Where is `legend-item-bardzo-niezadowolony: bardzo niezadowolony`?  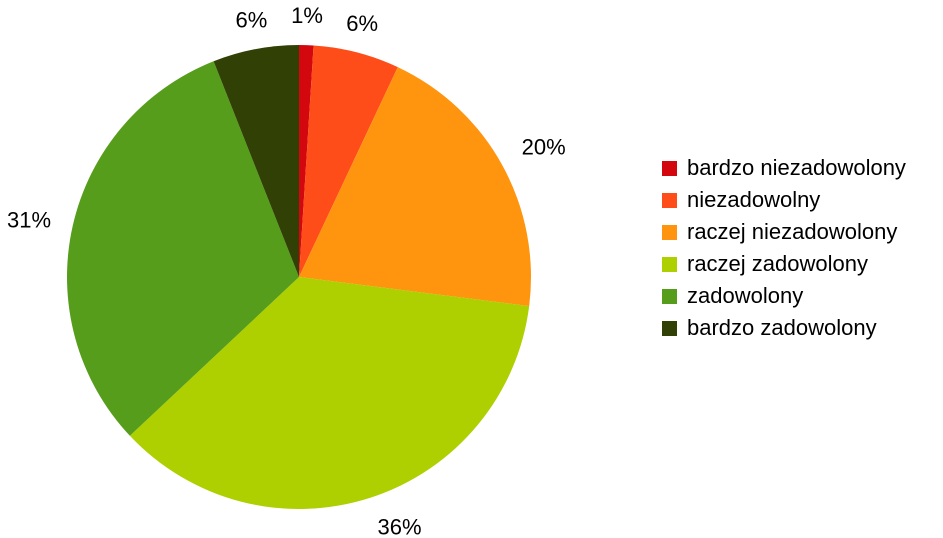
legend-item-bardzo-niezadowolony: bardzo niezadowolony is located at coordinates (784, 168).